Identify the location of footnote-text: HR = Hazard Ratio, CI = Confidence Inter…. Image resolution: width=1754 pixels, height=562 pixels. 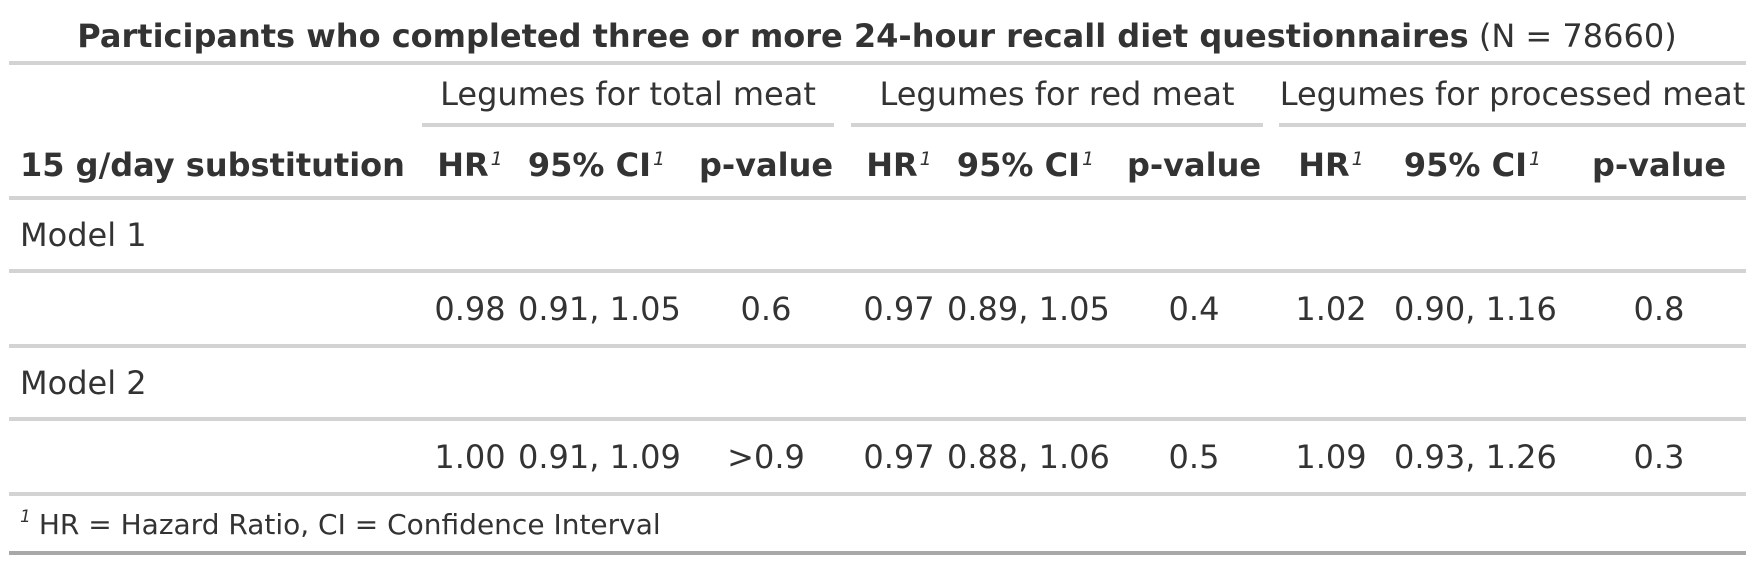
(349, 524).